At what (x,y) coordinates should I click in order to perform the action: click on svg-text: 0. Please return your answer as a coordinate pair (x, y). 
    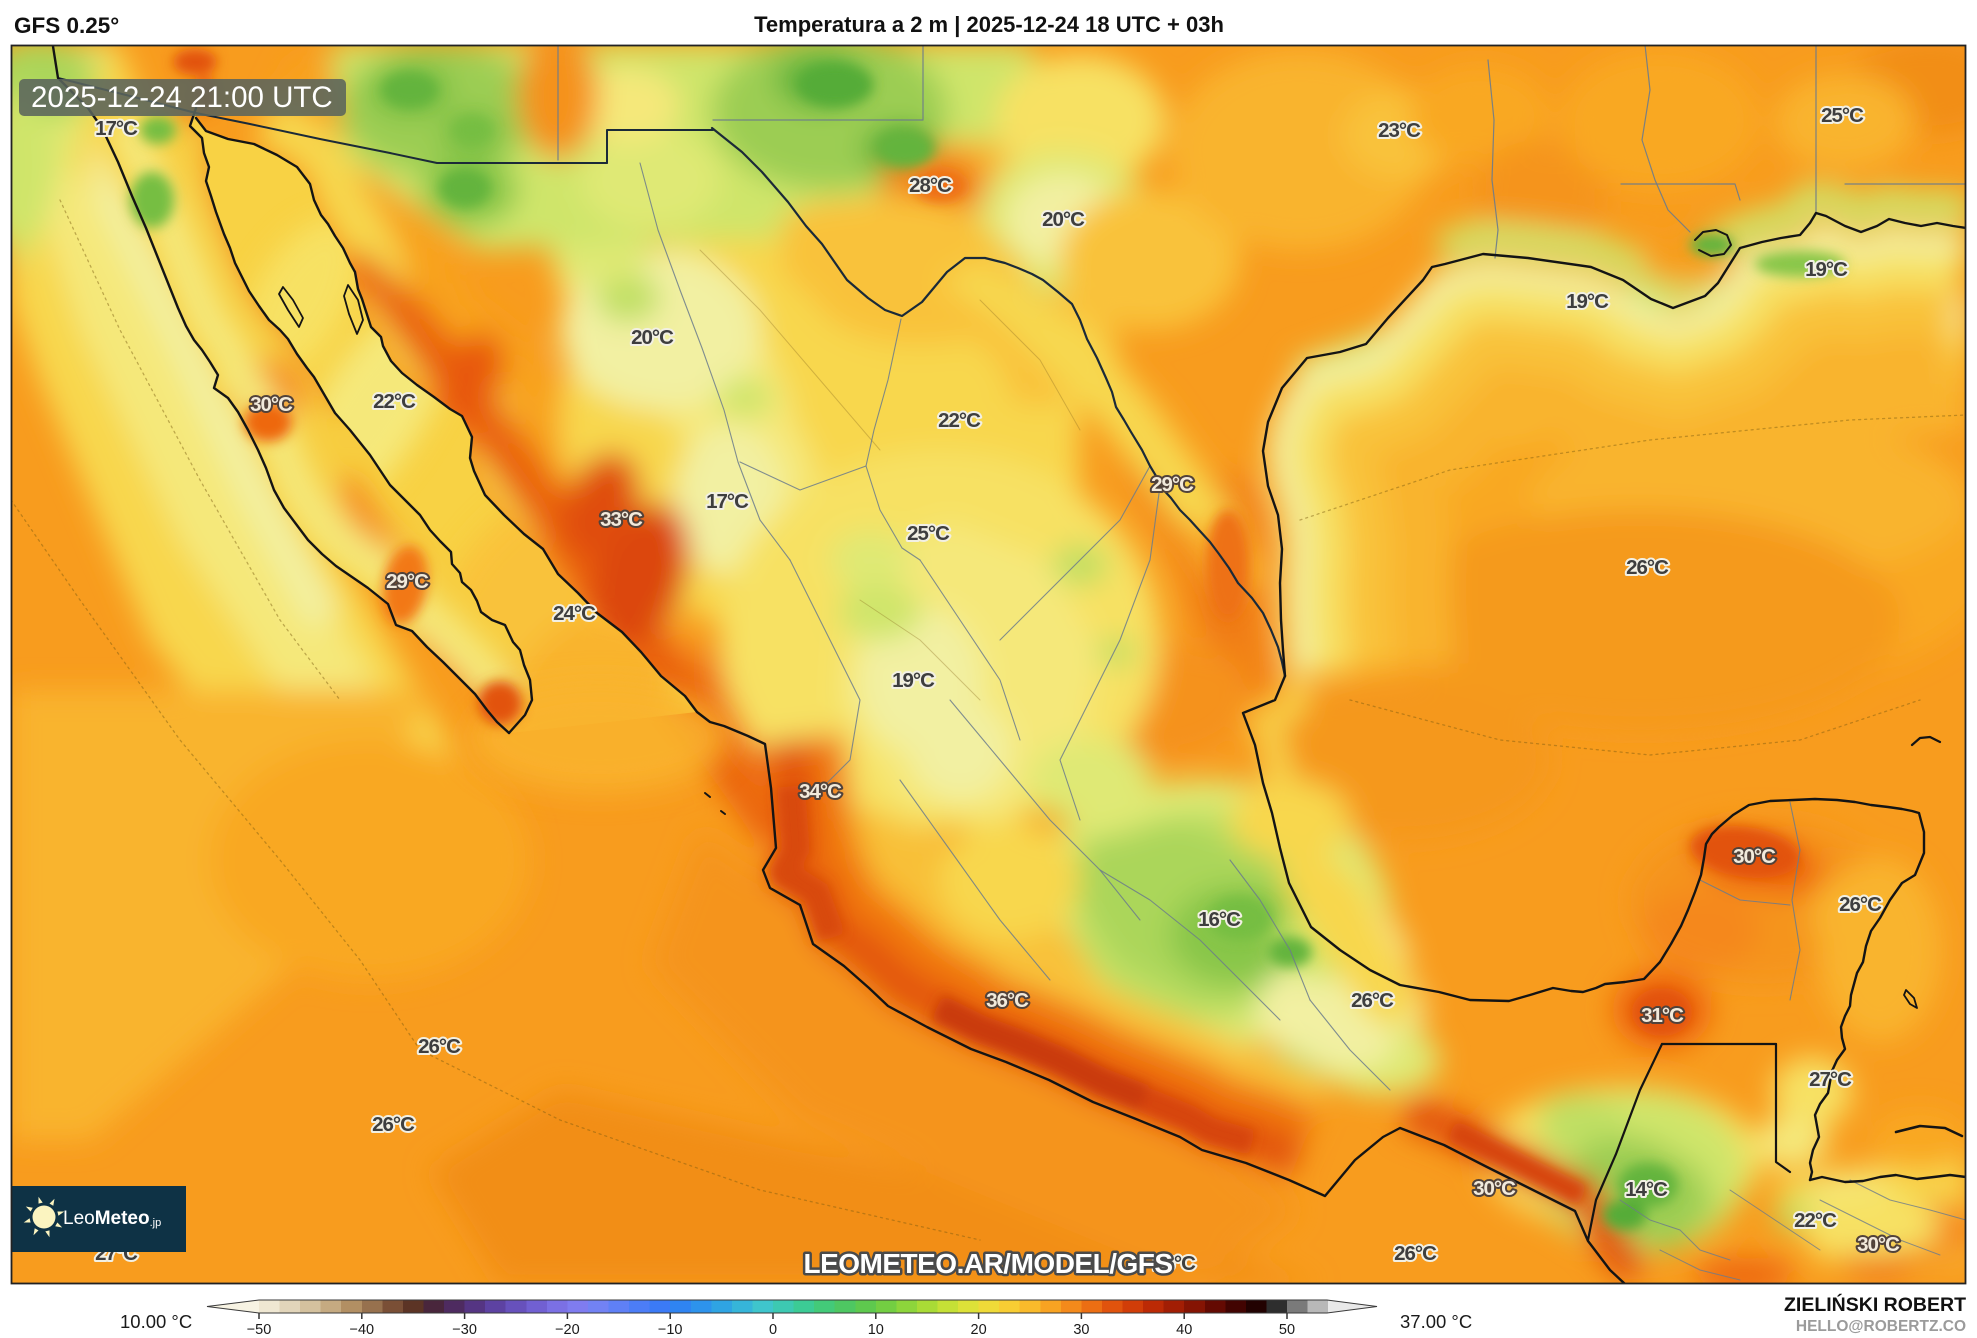
    Looking at the image, I should click on (773, 1330).